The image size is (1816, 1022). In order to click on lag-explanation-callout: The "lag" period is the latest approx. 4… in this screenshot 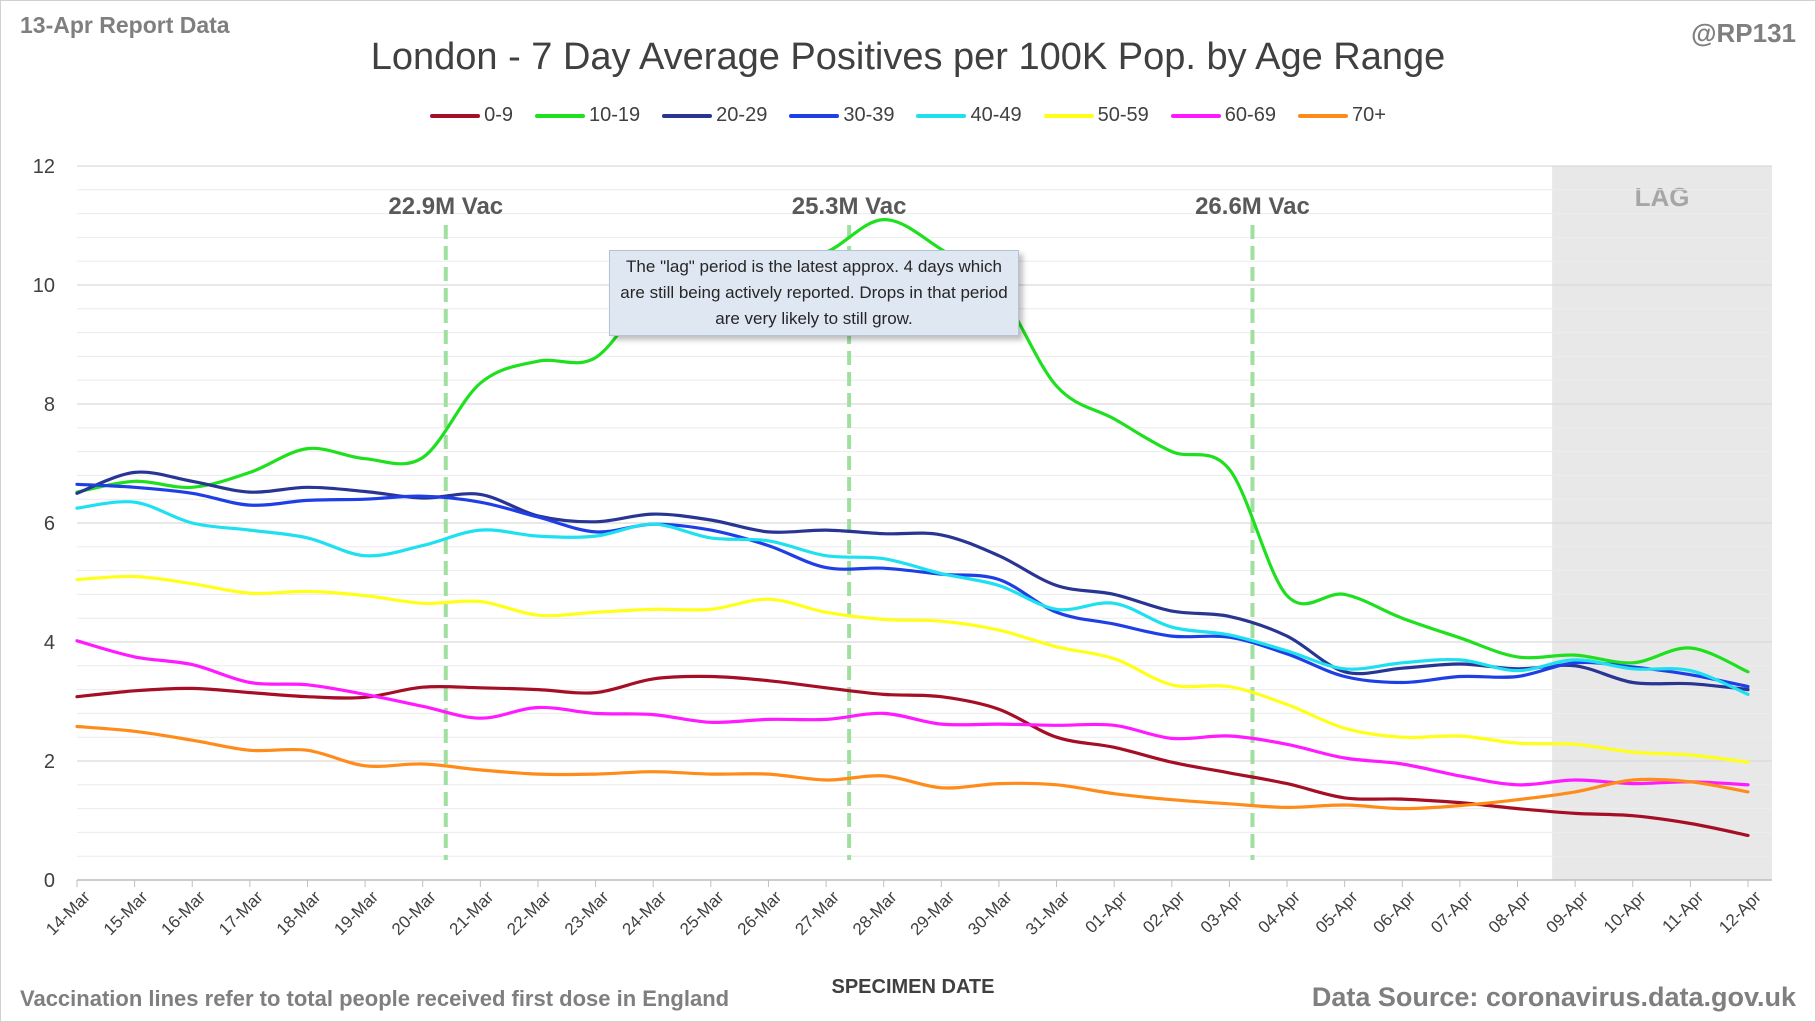, I will do `click(814, 293)`.